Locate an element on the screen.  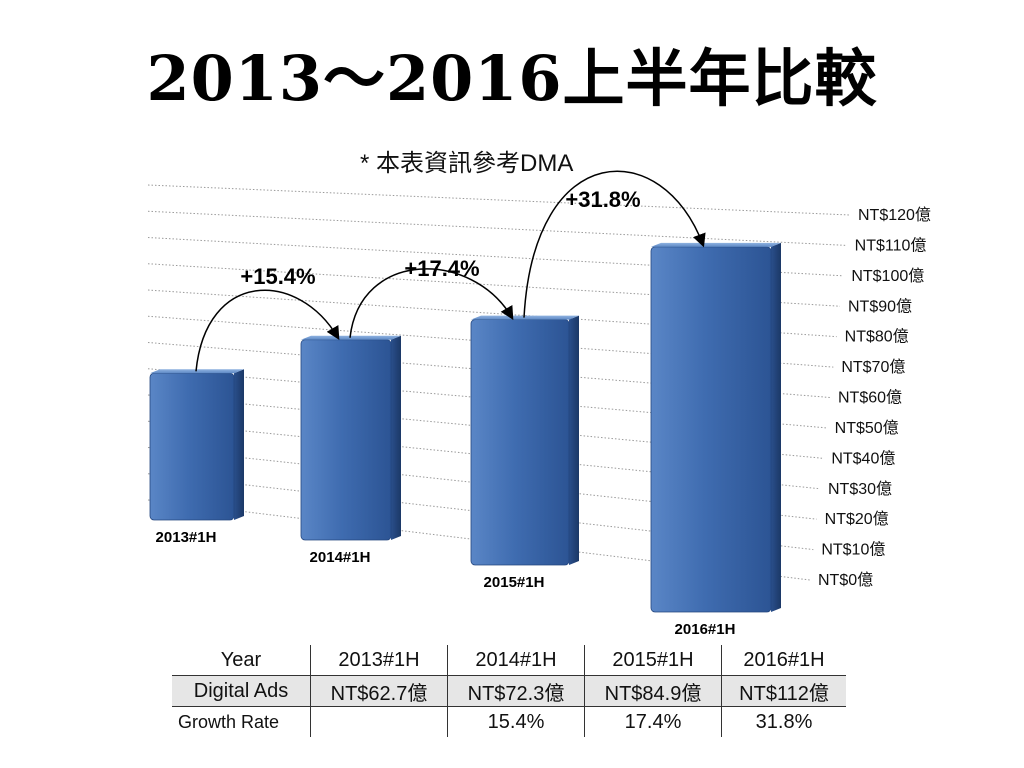
y-tick-label: NT$0億 is located at coordinates (845, 580).